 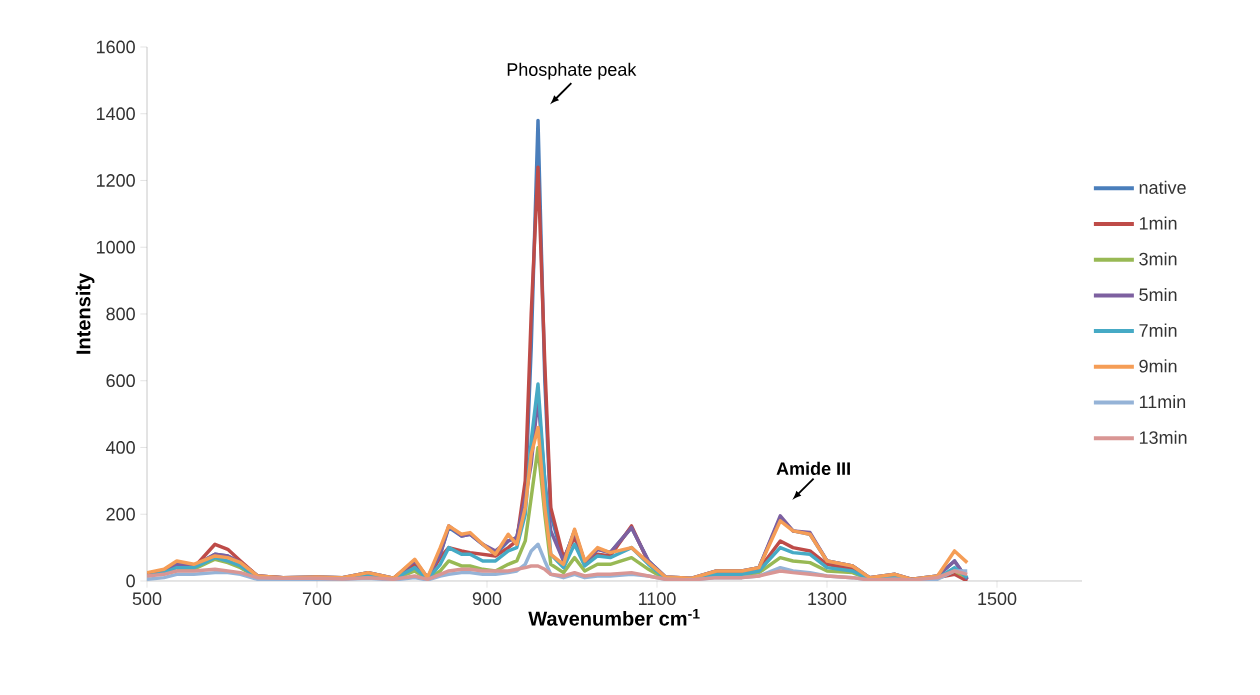 I want to click on y-tick-label: 1200, so click(x=115, y=180).